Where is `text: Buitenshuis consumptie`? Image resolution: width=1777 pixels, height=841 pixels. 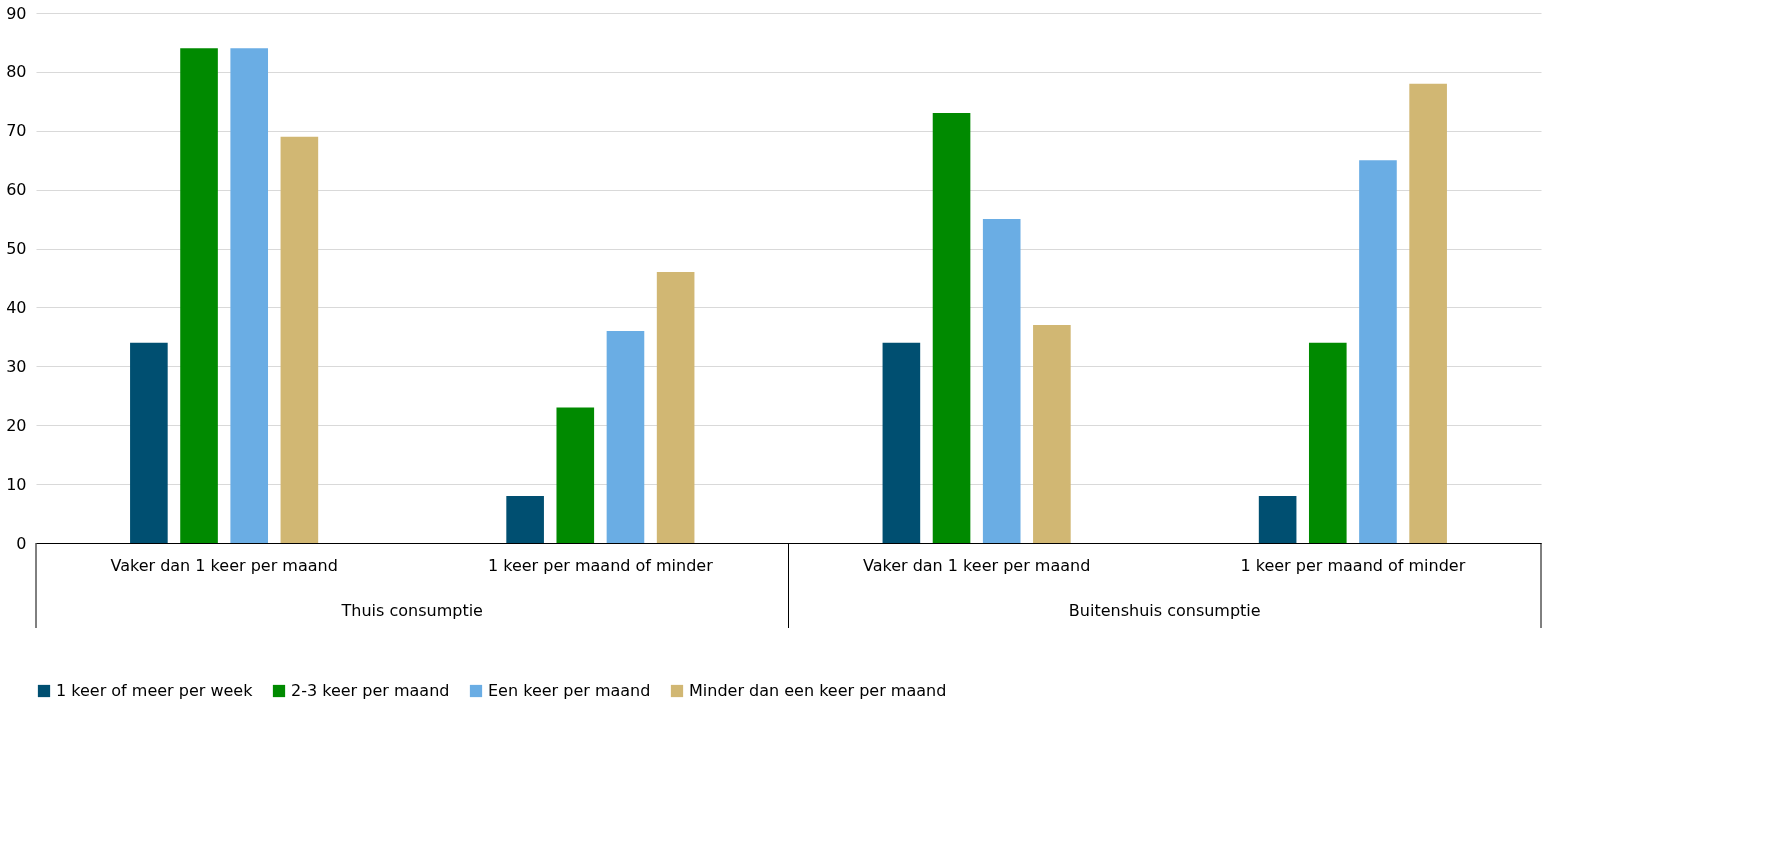 text: Buitenshuis consumptie is located at coordinates (1164, 610).